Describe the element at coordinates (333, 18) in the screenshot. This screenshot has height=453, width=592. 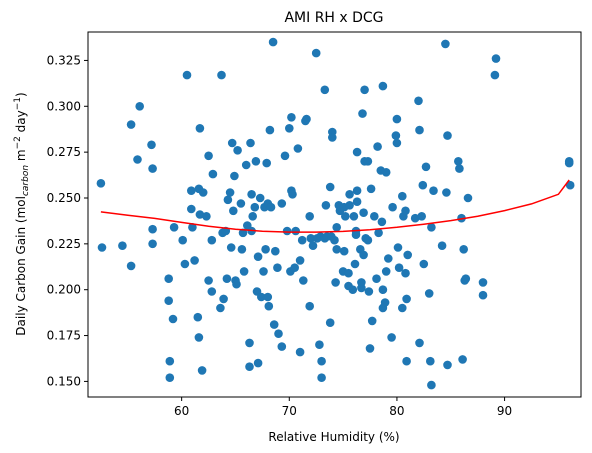
I see `chart-title: AMI RH x DCG` at that location.